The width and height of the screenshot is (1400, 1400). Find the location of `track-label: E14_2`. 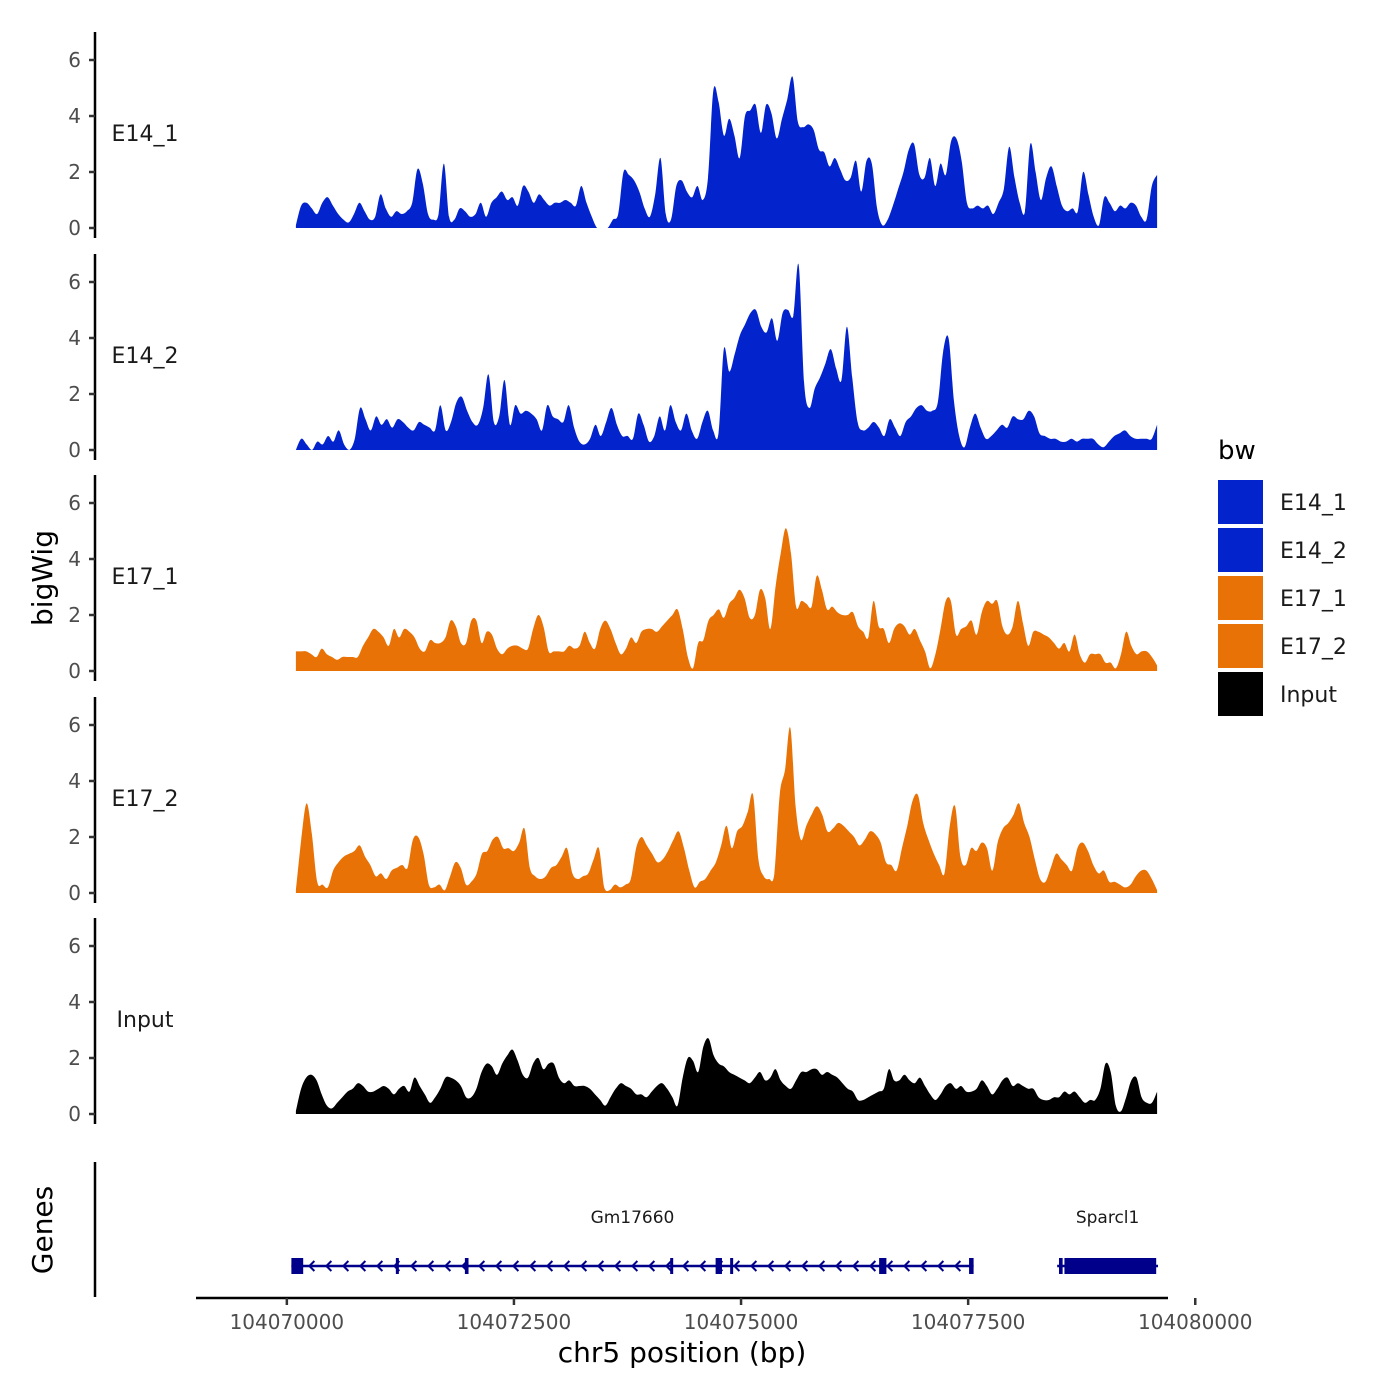

track-label: E14_2 is located at coordinates (145, 356).